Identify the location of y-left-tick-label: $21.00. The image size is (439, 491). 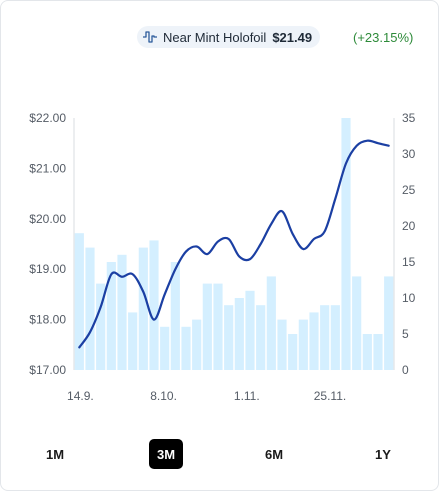
(47, 168).